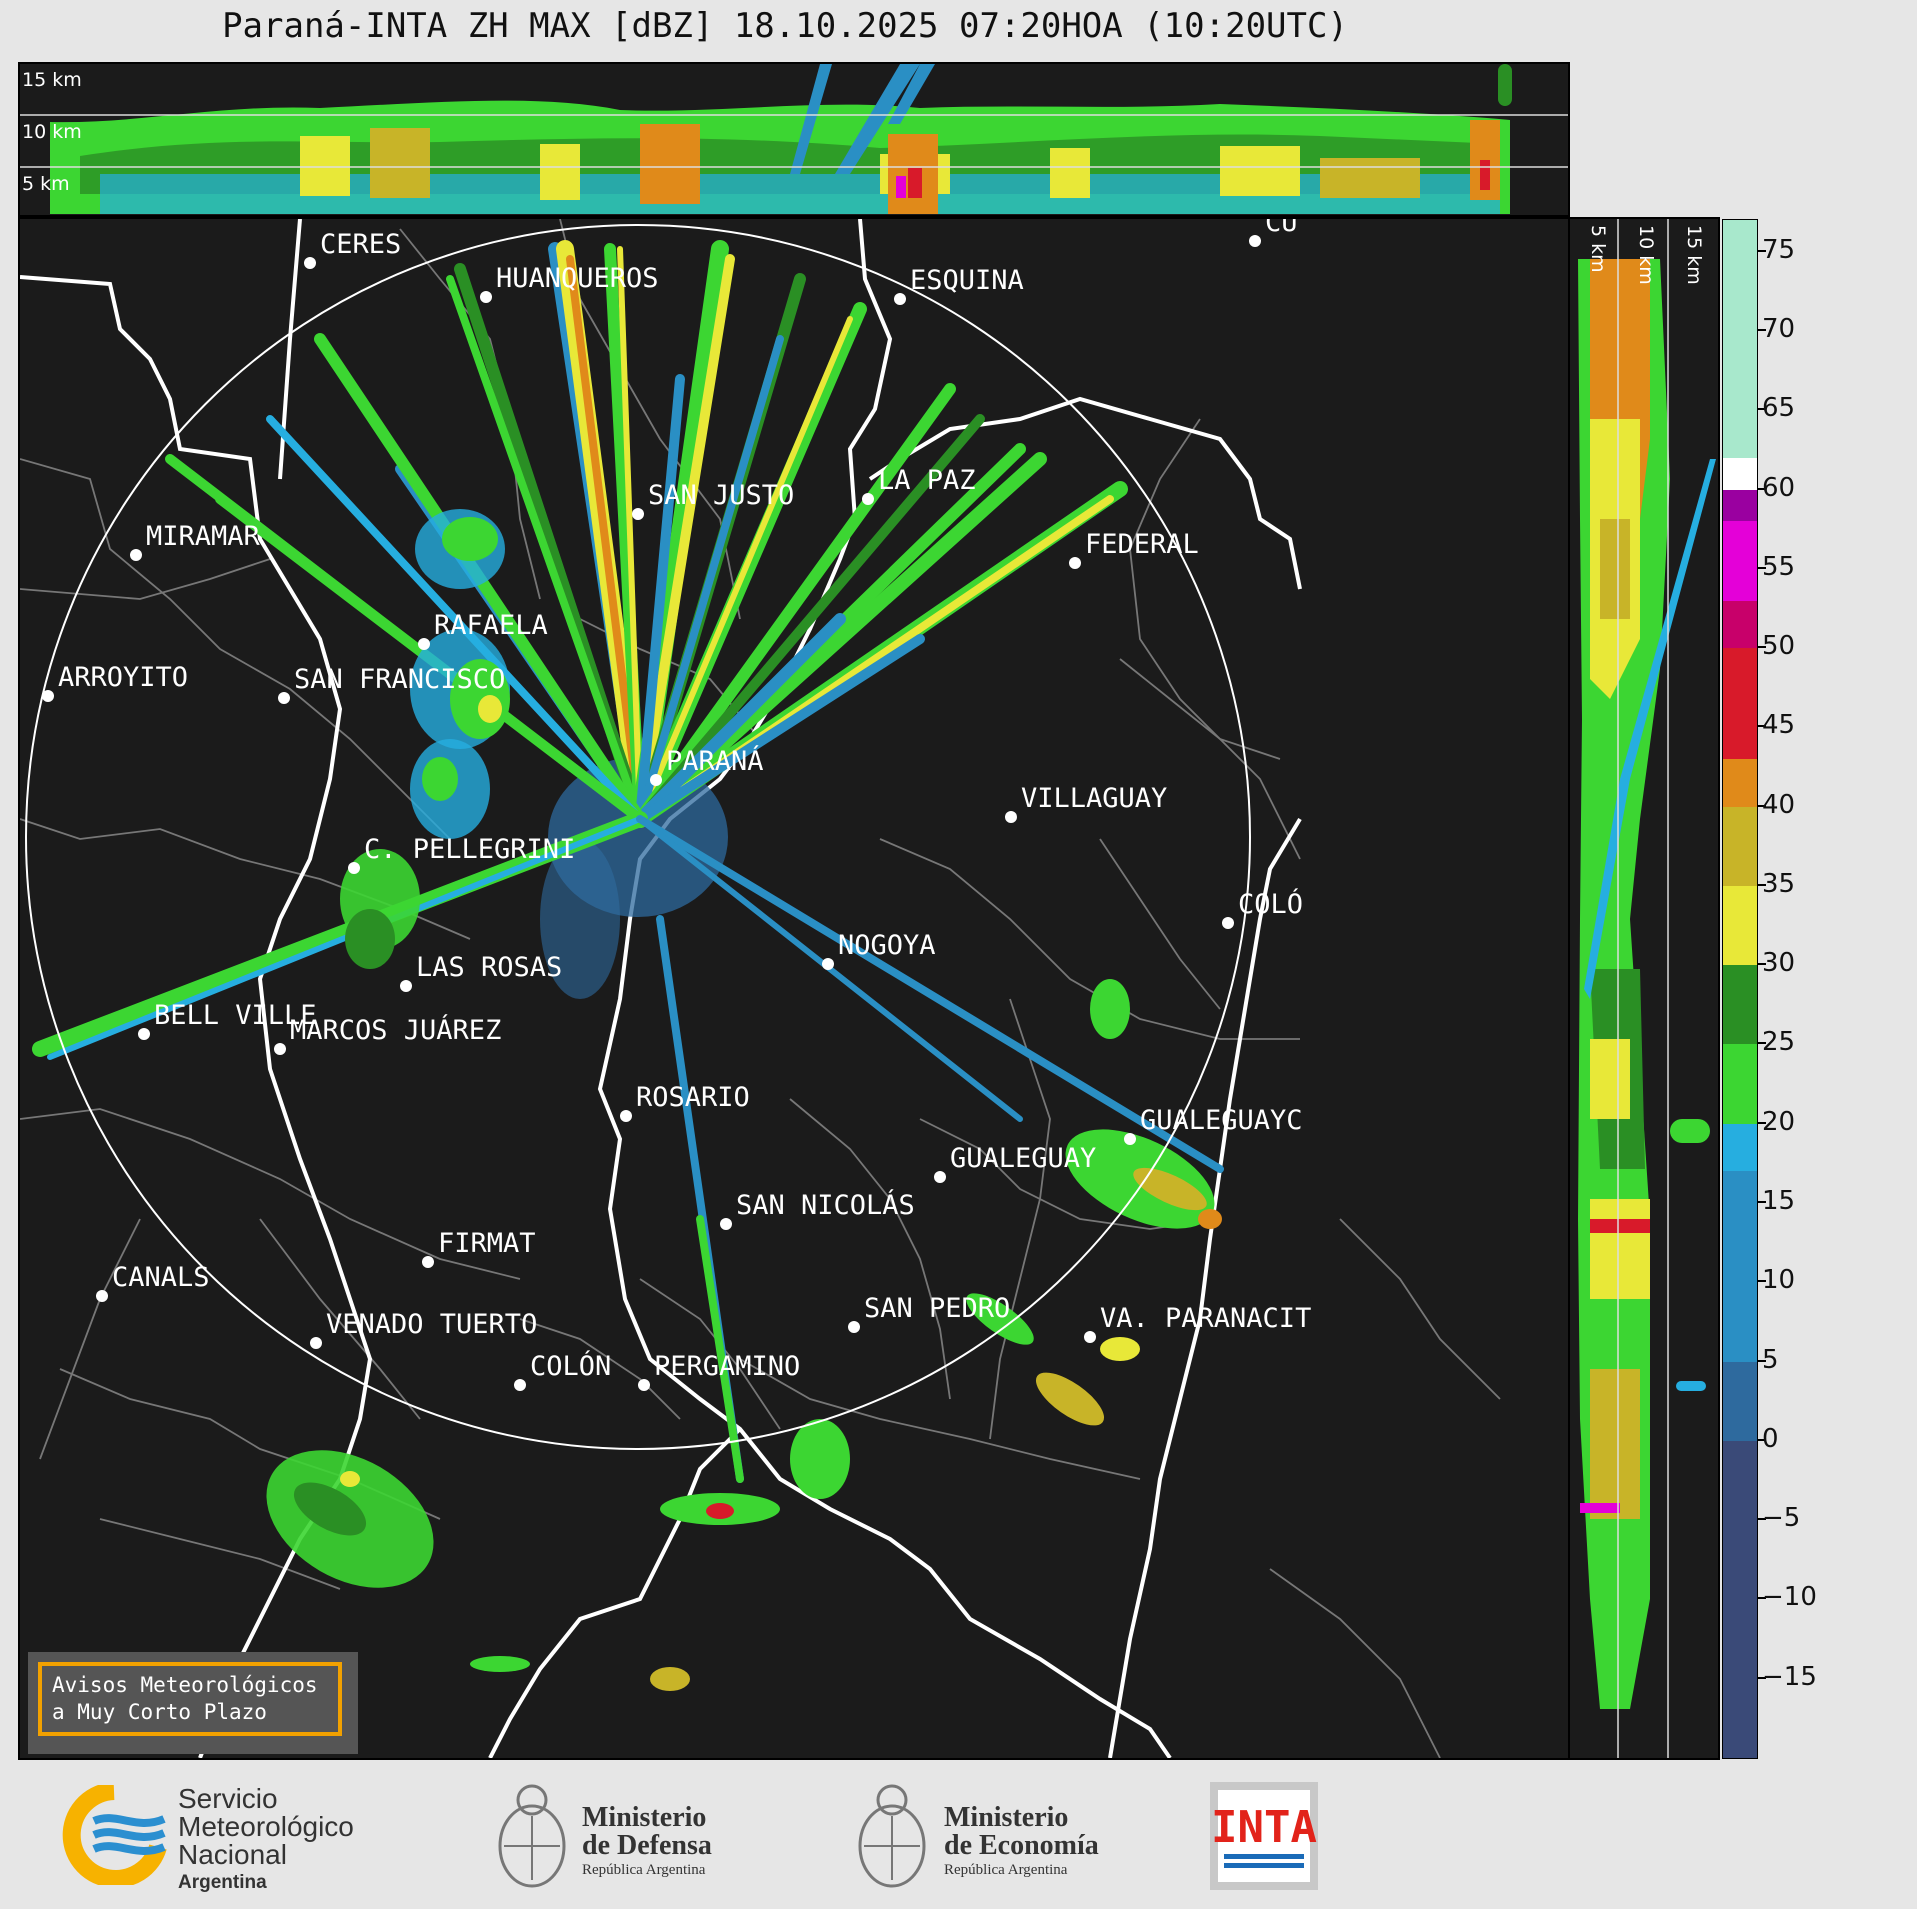  Describe the element at coordinates (879, 950) in the screenshot. I see `city-nogoya: NOGOYA` at that location.